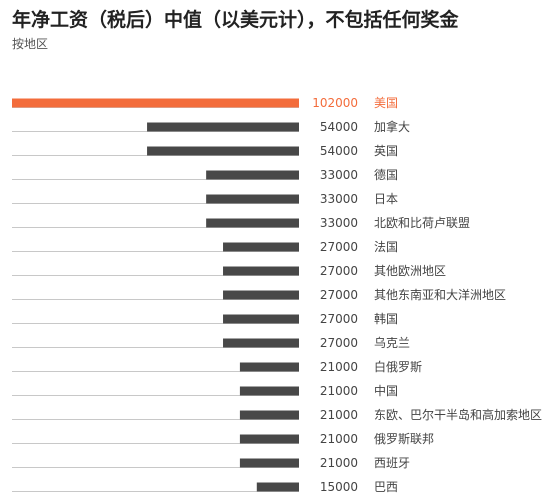 The width and height of the screenshot is (550, 501). What do you see at coordinates (386, 151) in the screenshot?
I see `category-label: 英国` at bounding box center [386, 151].